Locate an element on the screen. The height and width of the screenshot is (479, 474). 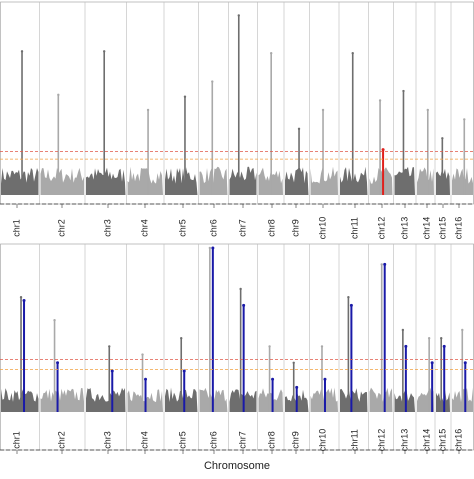
chromosome-label: chr13 is located at coordinates (404, 228).